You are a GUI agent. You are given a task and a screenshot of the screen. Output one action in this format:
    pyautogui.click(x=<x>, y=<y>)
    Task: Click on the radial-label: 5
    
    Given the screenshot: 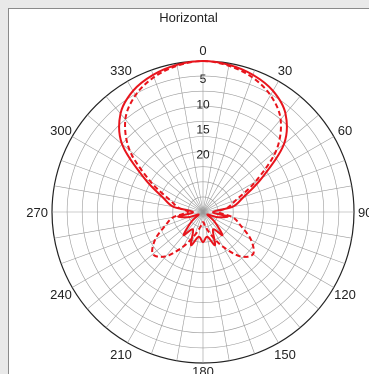 What is the action you would take?
    pyautogui.click(x=203, y=79)
    